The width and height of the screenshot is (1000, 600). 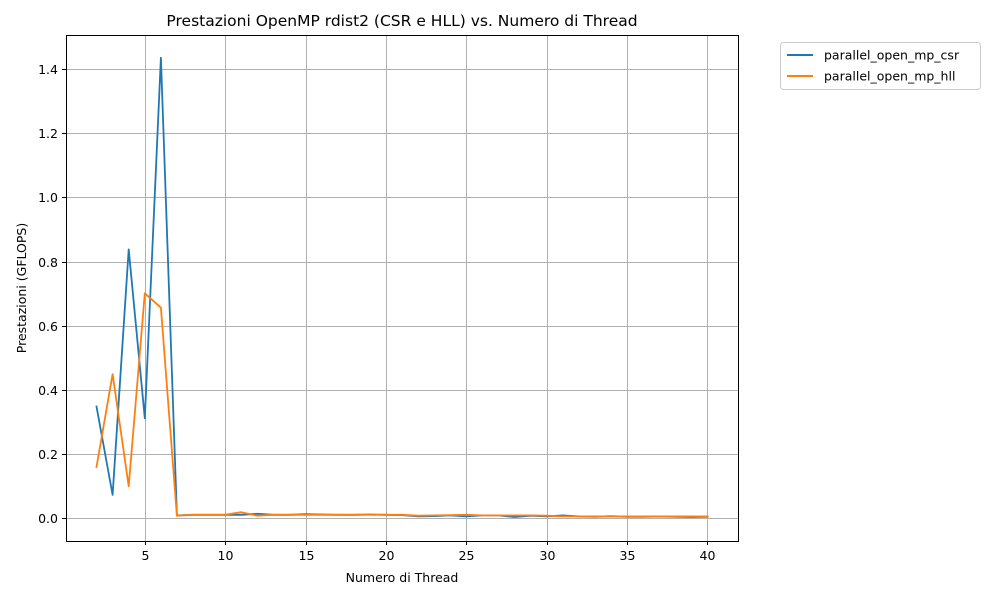 I want to click on y-tick-label: 1.0, so click(x=48, y=197).